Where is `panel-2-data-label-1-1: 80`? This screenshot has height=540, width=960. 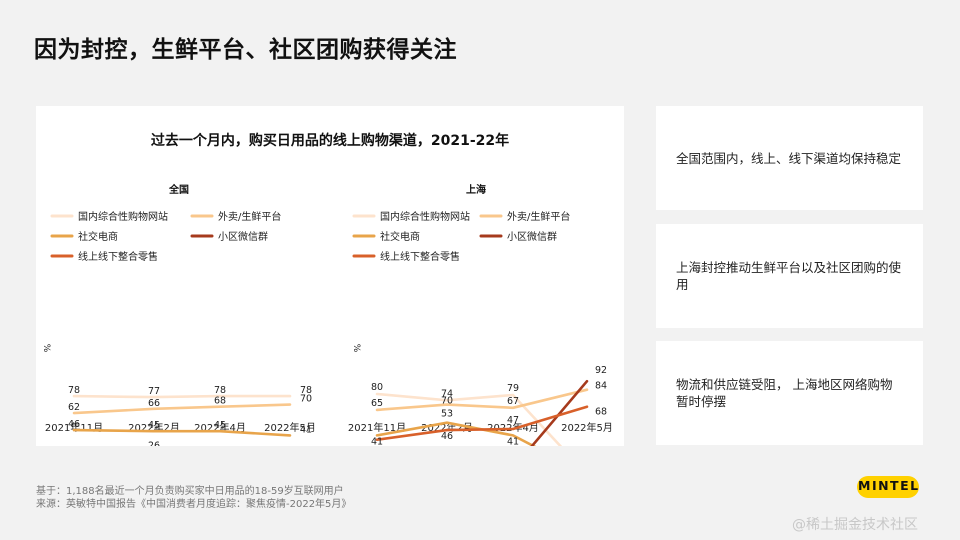 panel-2-data-label-1-1: 80 is located at coordinates (377, 387).